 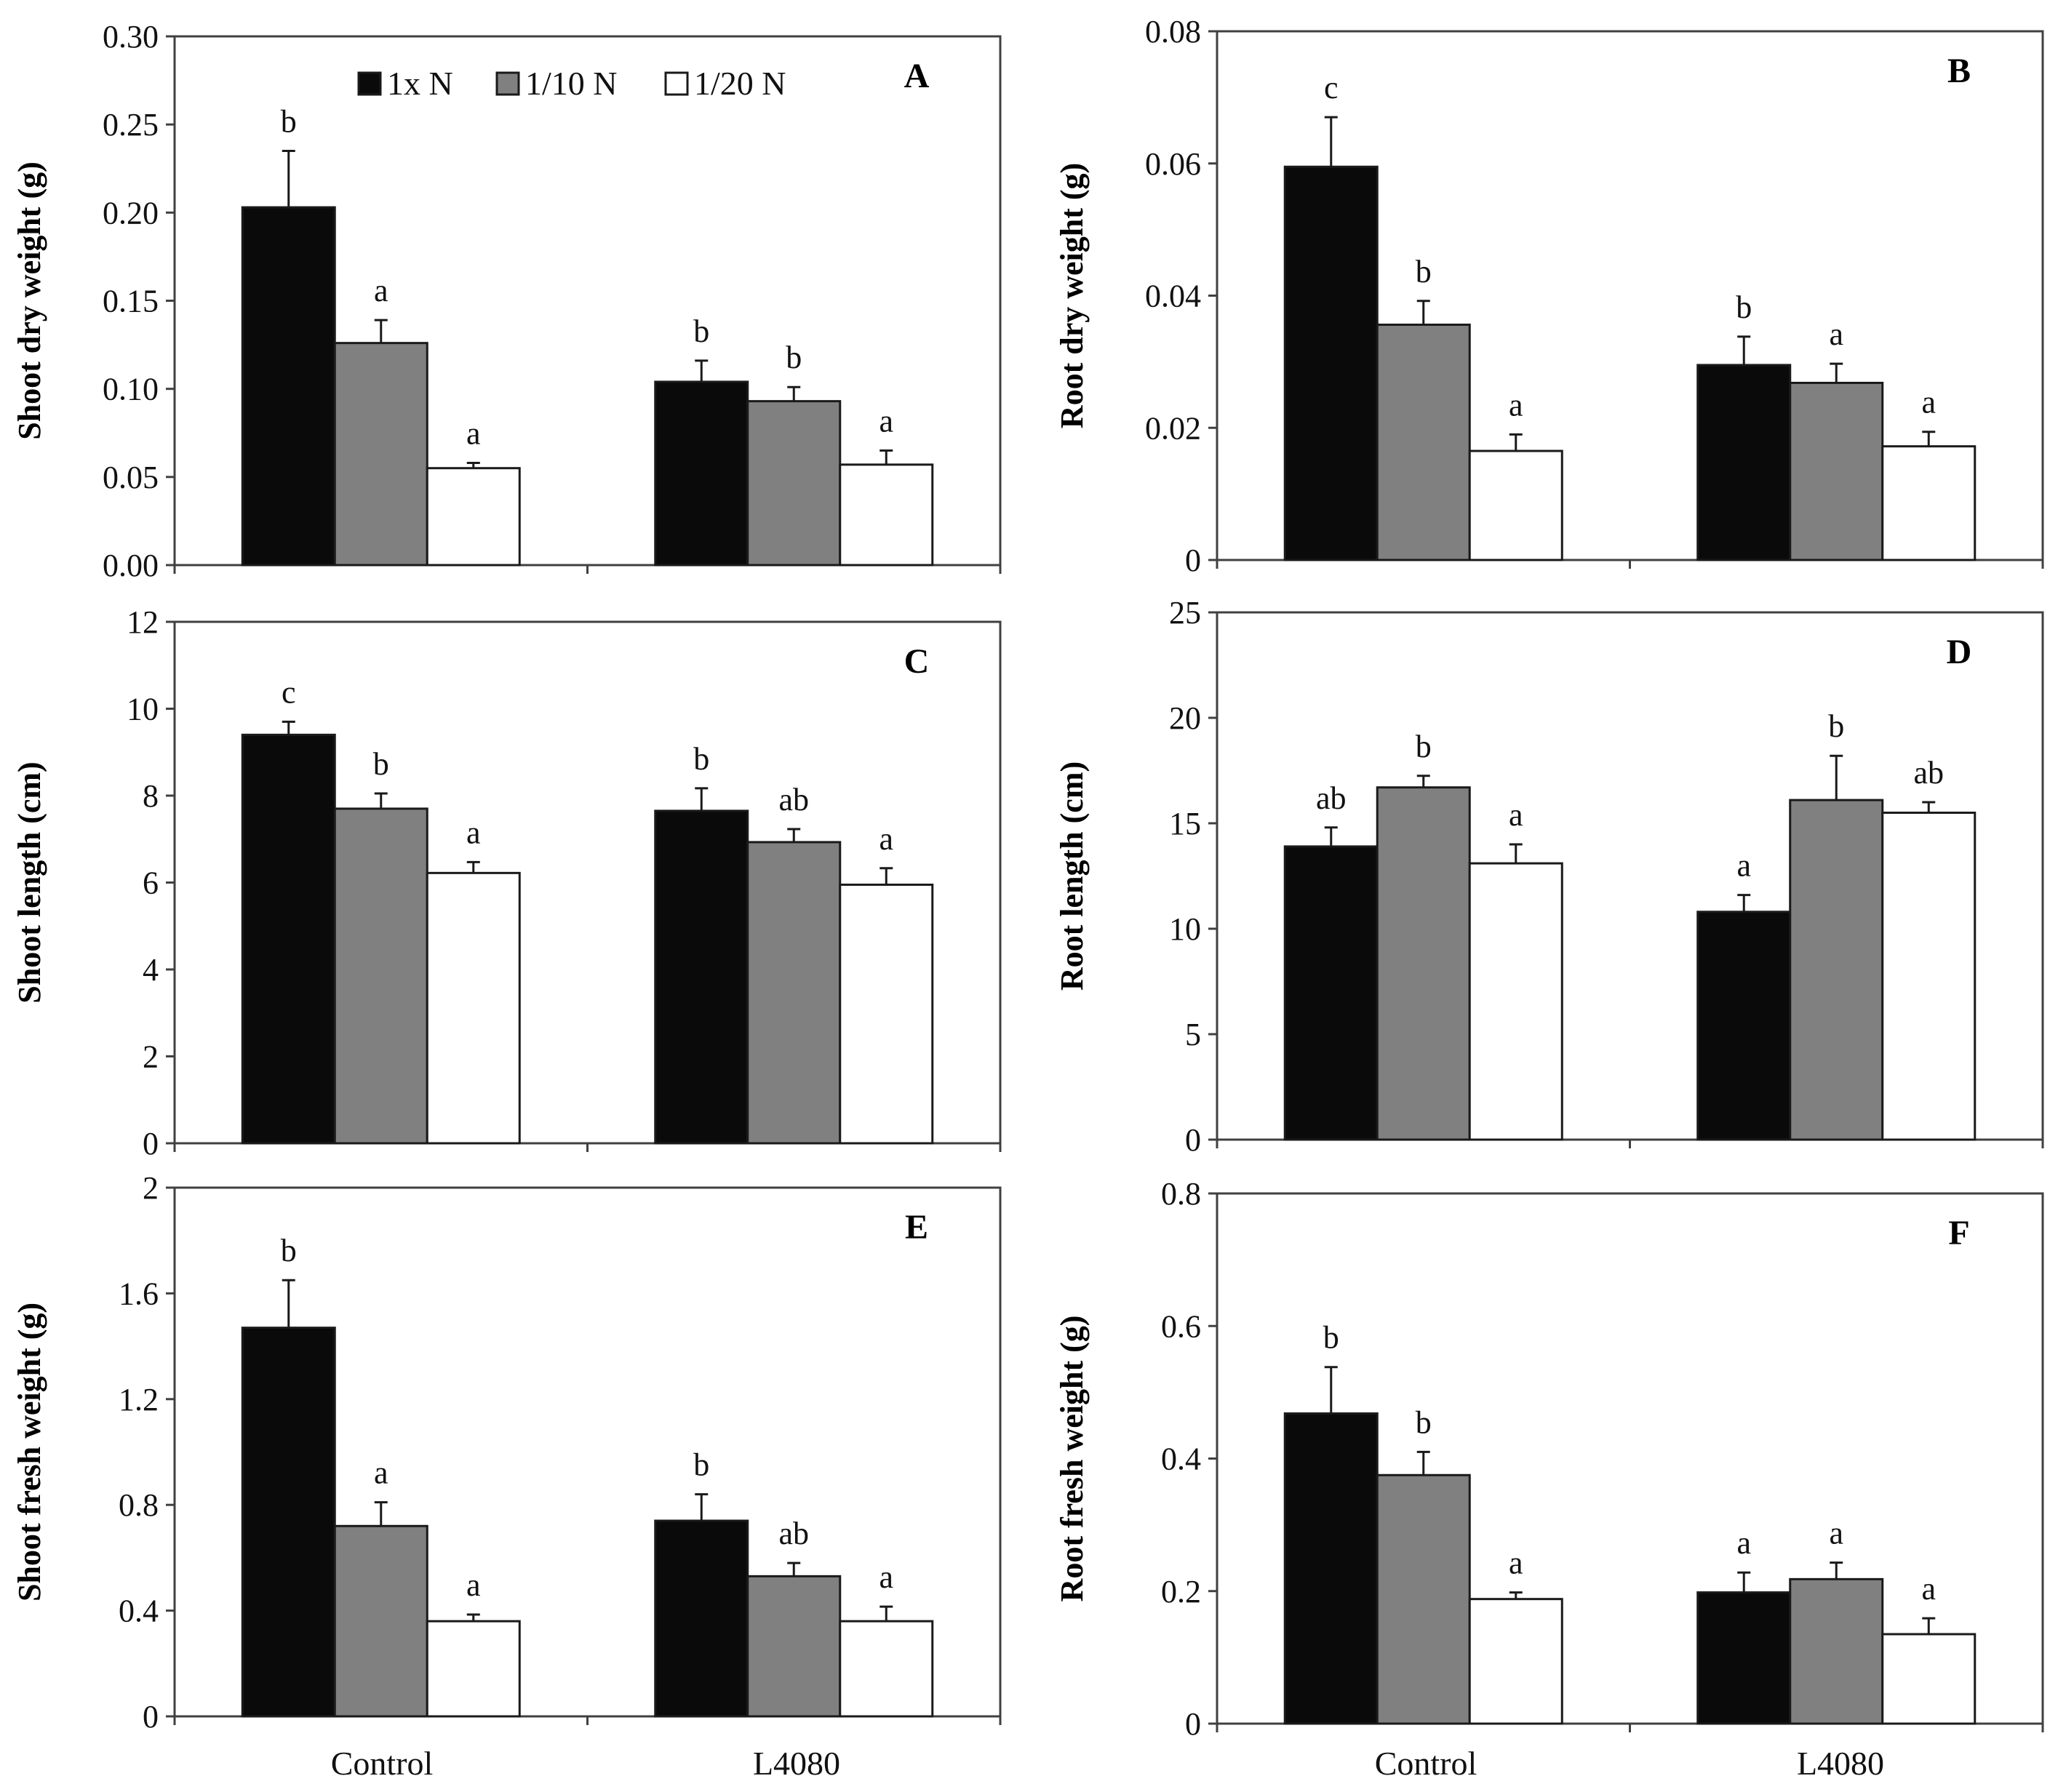 What do you see at coordinates (143, 622) in the screenshot?
I see `panel-c-y-tick-label: 12` at bounding box center [143, 622].